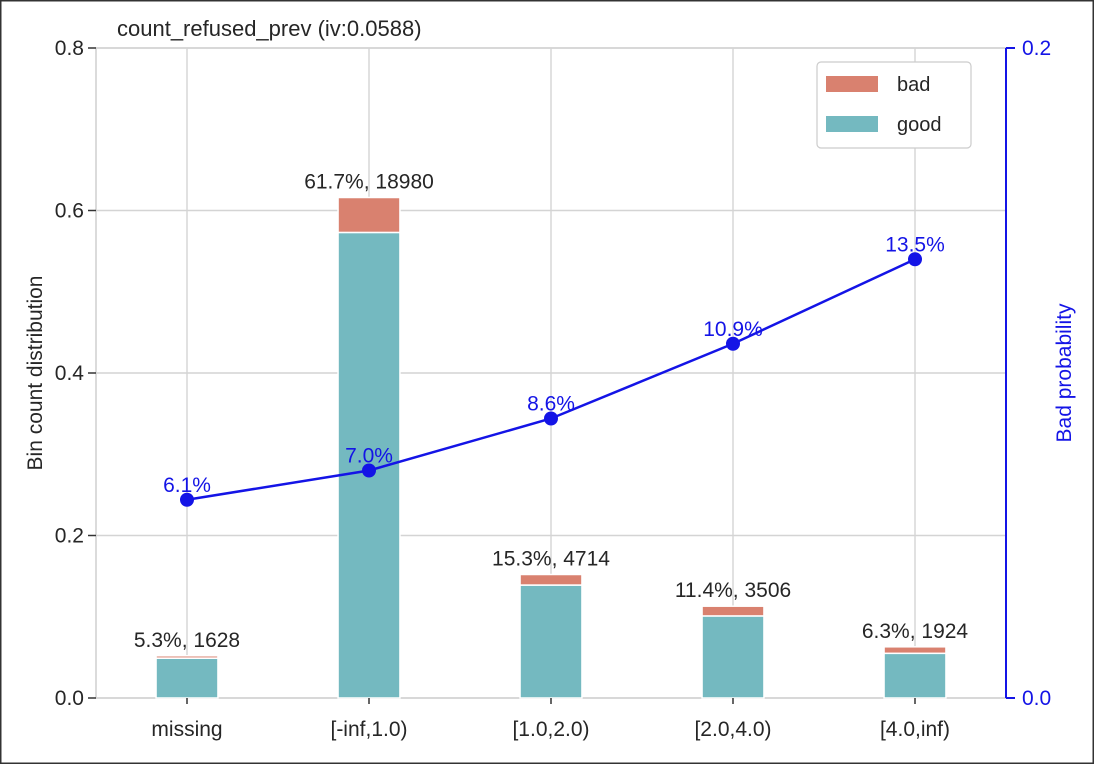 This screenshot has width=1094, height=764. What do you see at coordinates (35, 373) in the screenshot?
I see `y-axis-label: Bin count distribution` at bounding box center [35, 373].